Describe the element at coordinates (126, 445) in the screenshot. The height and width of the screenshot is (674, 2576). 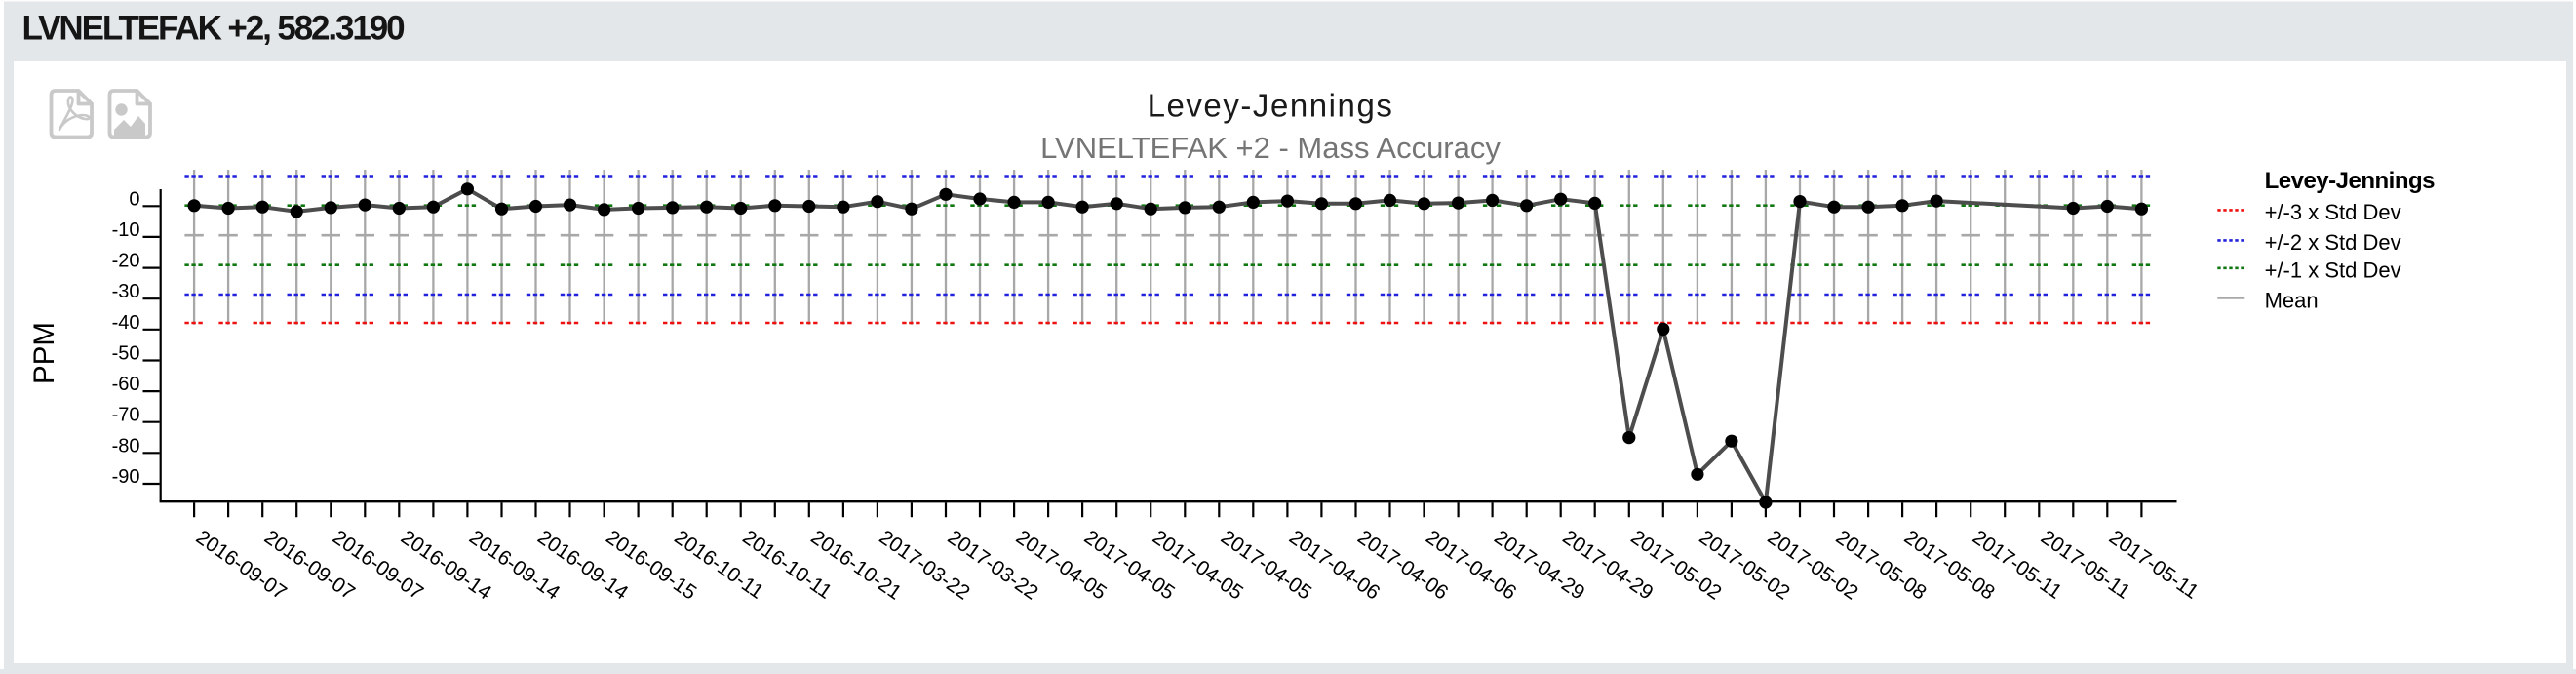
I see `svg-text: -80` at that location.